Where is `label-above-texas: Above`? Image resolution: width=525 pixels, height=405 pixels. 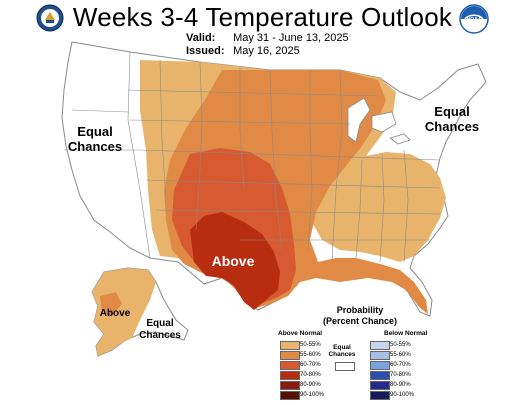
label-above-texas: Above is located at coordinates (233, 261).